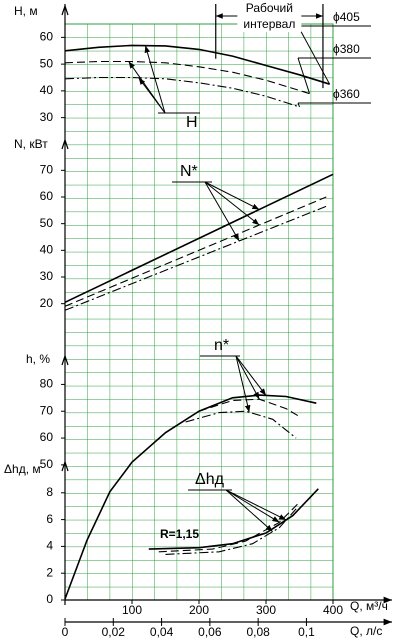 The width and height of the screenshot is (400, 641). What do you see at coordinates (49, 572) in the screenshot?
I see `y-tick-label: 2` at bounding box center [49, 572].